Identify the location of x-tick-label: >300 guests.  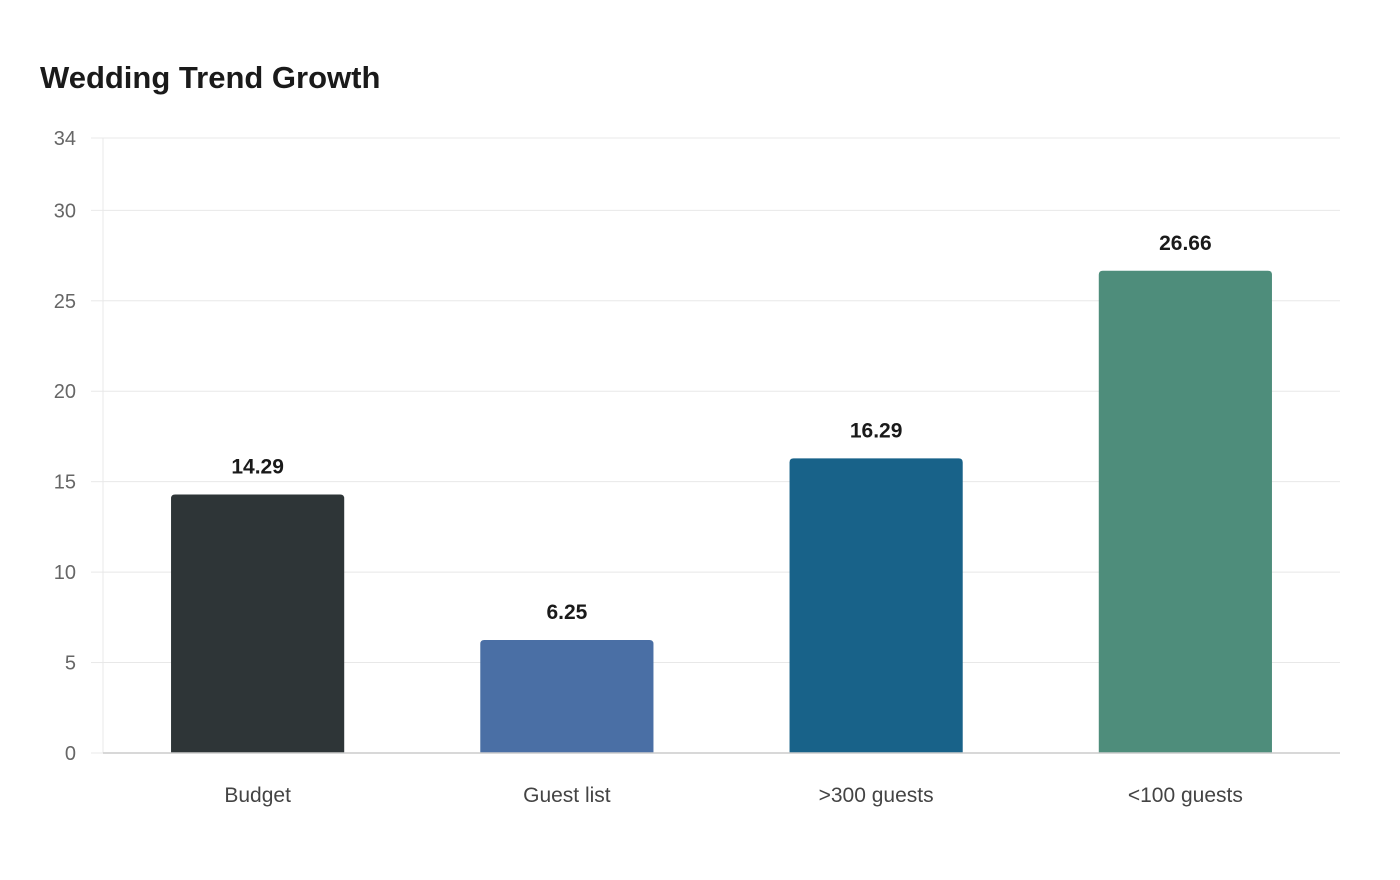
(876, 795).